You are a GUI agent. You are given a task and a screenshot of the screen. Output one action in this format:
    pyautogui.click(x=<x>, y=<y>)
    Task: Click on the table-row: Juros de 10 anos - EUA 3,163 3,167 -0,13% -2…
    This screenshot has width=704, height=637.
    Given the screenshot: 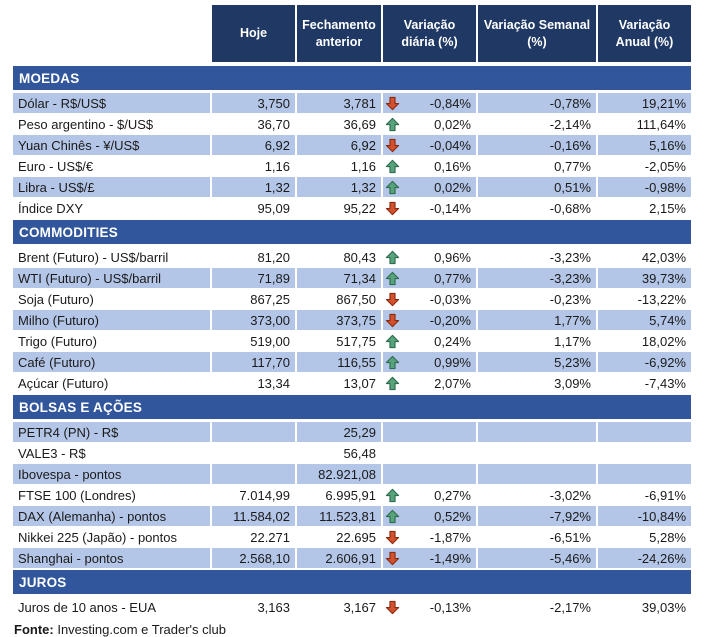 What is the action you would take?
    pyautogui.click(x=352, y=607)
    